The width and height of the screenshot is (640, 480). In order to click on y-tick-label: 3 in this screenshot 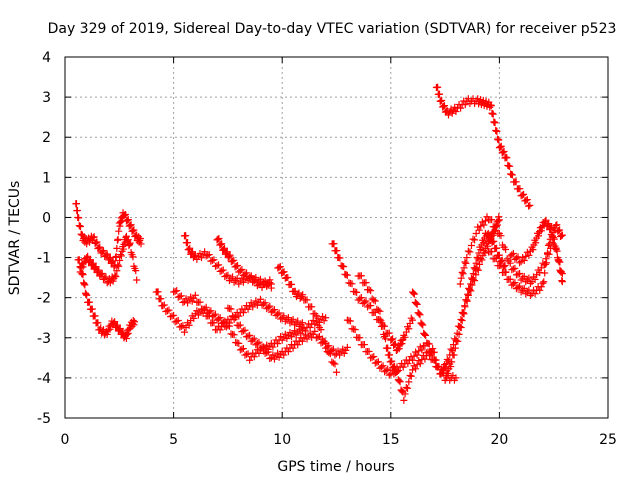, I will do `click(46, 98)`.